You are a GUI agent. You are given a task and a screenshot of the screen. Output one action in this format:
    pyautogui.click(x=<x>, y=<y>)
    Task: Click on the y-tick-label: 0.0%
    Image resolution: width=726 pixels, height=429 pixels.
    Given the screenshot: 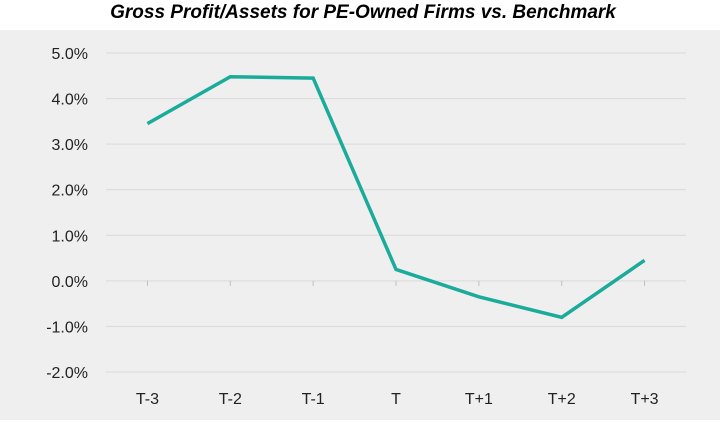 What is the action you would take?
    pyautogui.click(x=70, y=282)
    